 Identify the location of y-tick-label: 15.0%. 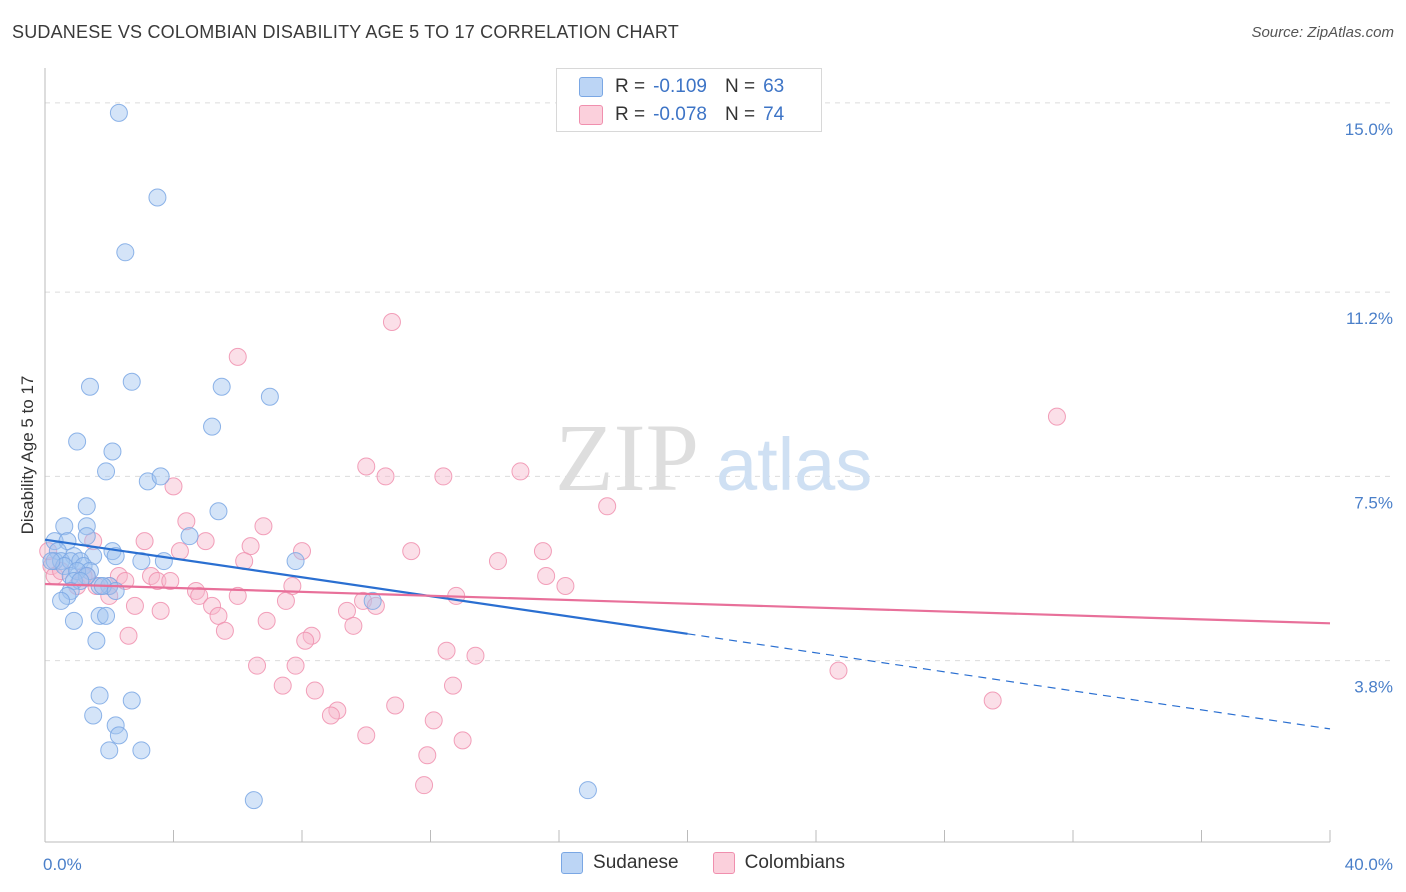
(1369, 129).